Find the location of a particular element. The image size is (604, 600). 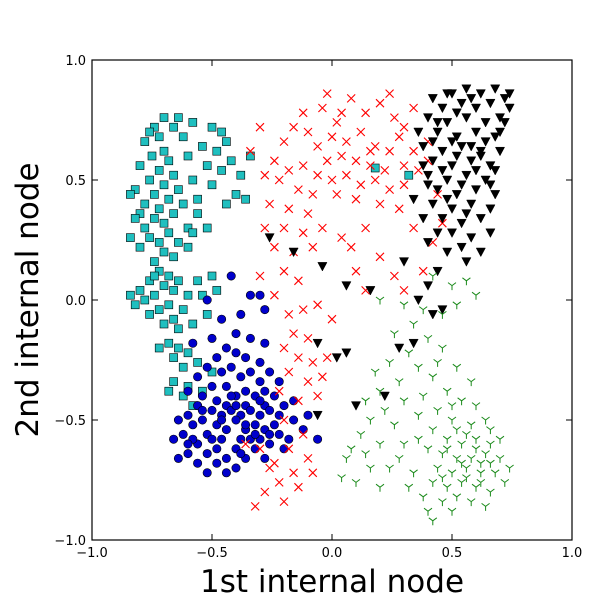

x-axis-label: 1st internal node is located at coordinates (332, 582).